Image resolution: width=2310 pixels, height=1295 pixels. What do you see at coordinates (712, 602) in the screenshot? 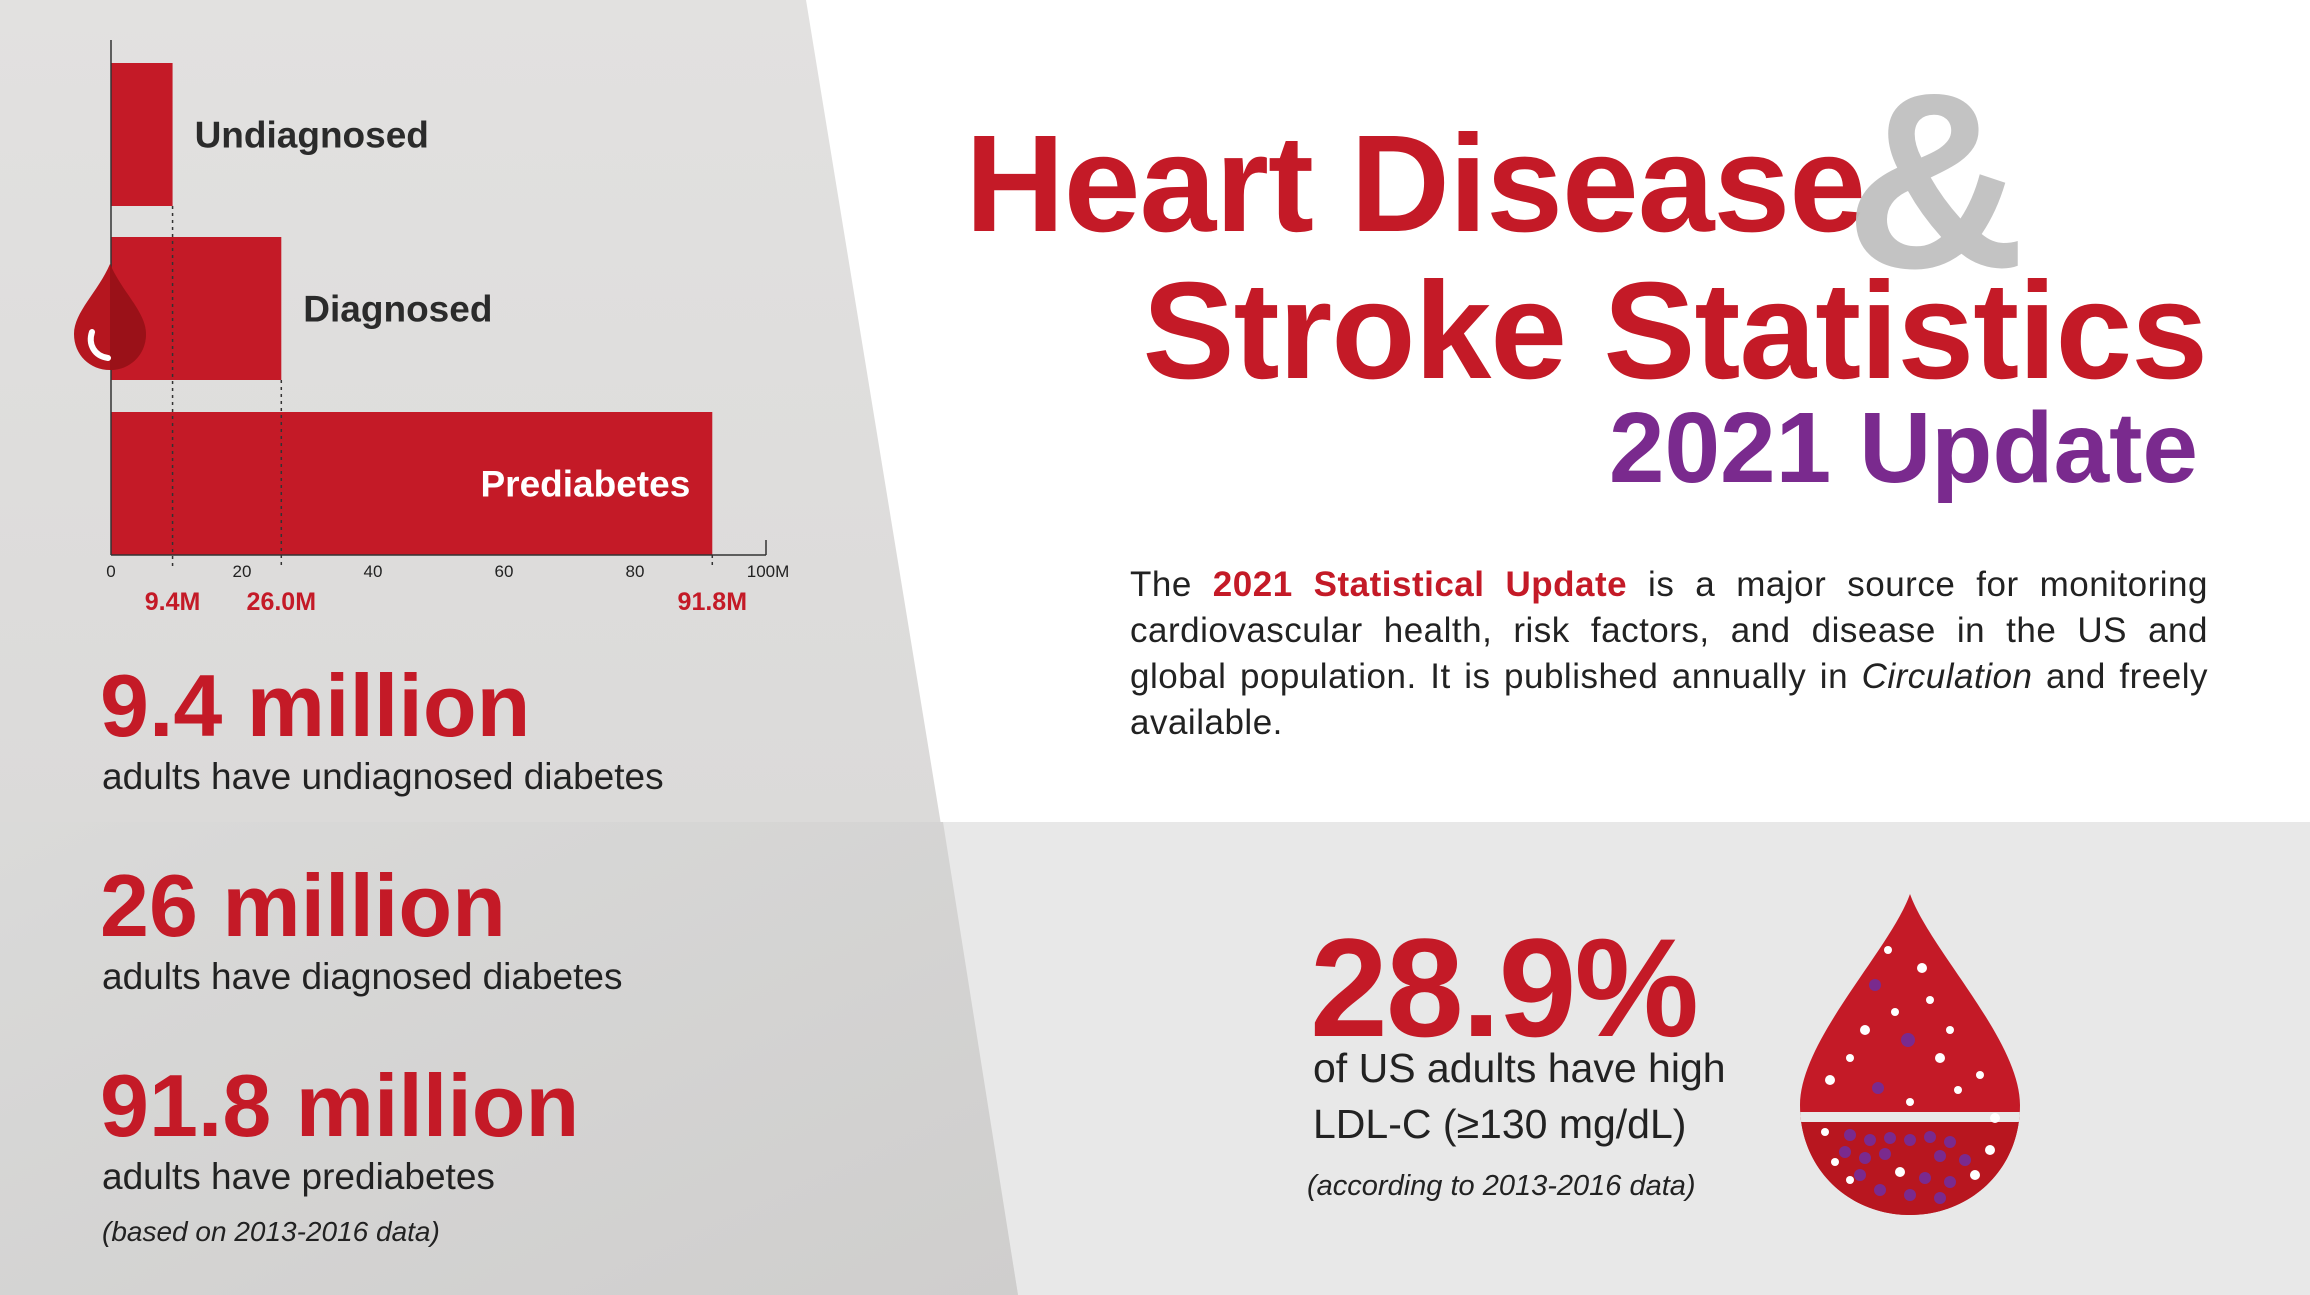
I see `bar-value-label: 91.8M` at bounding box center [712, 602].